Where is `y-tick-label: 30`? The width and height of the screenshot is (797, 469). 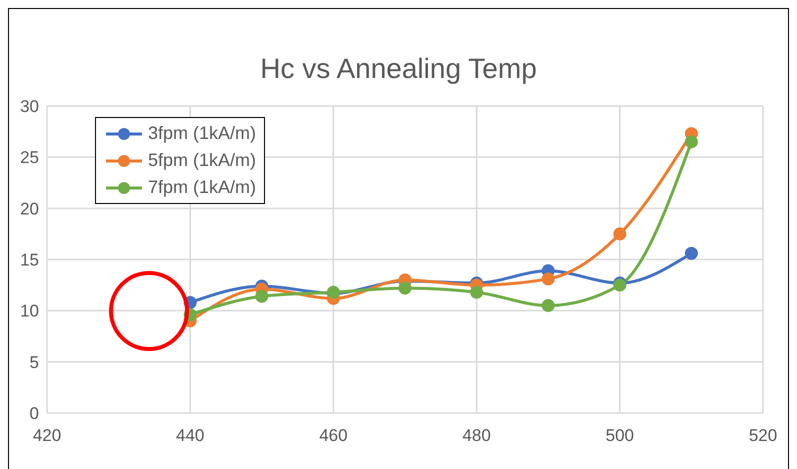 y-tick-label: 30 is located at coordinates (29, 106).